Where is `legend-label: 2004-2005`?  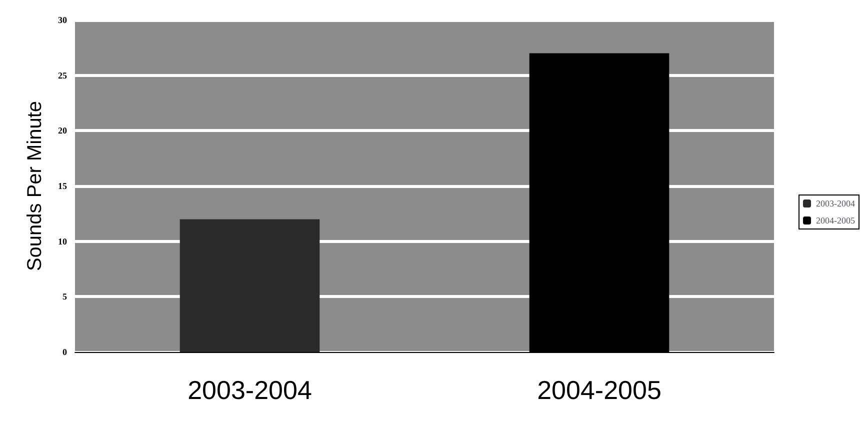 legend-label: 2004-2005 is located at coordinates (836, 221).